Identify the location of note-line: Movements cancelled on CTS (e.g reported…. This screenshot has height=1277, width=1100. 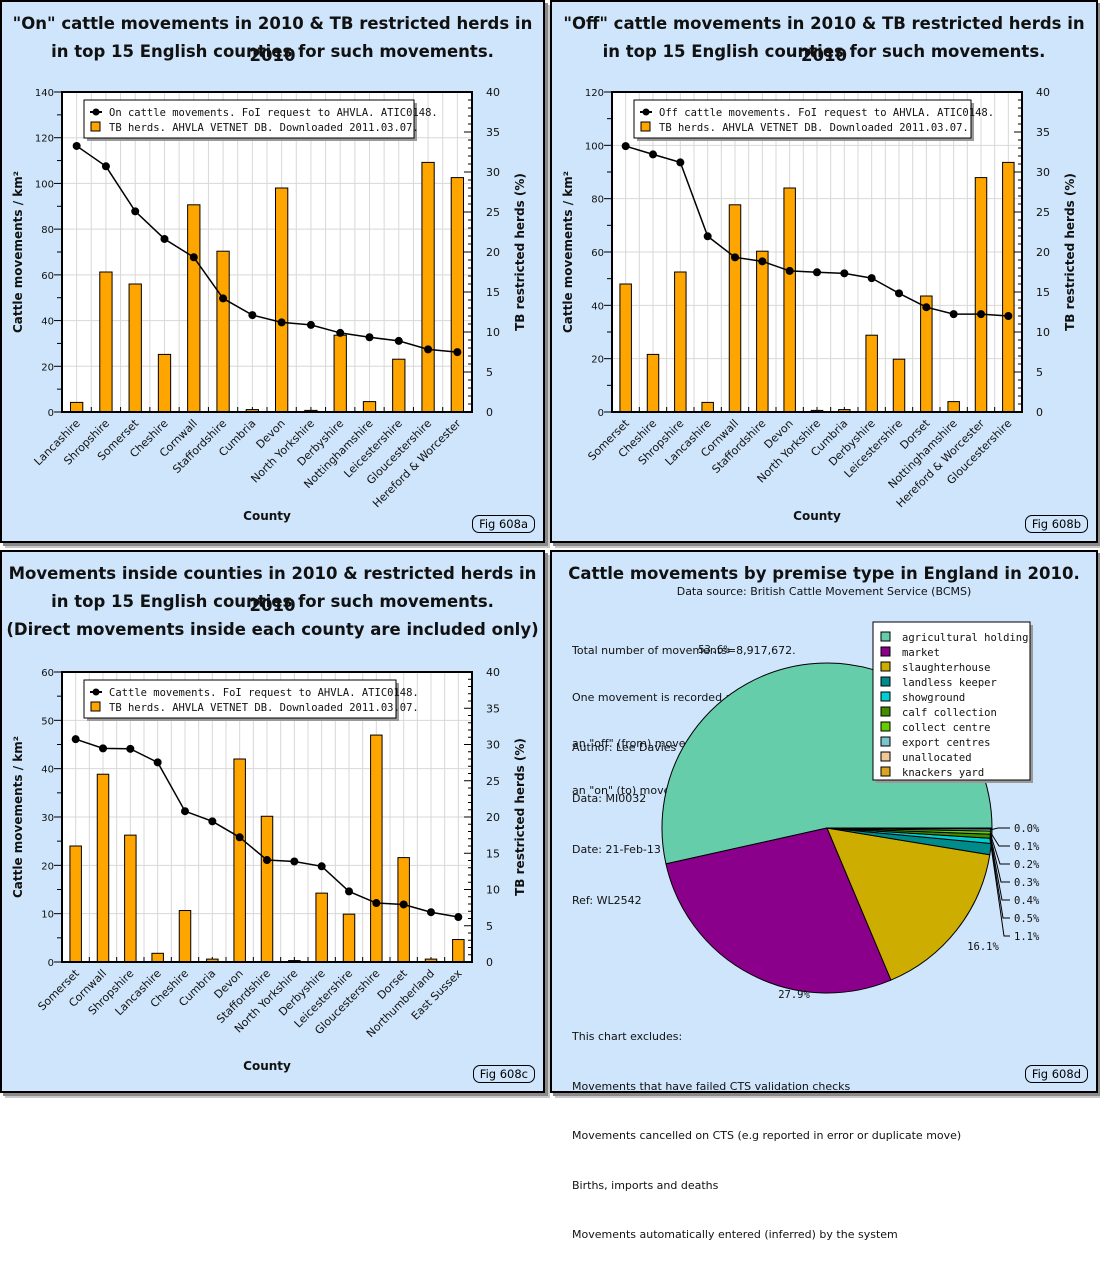
(767, 1135).